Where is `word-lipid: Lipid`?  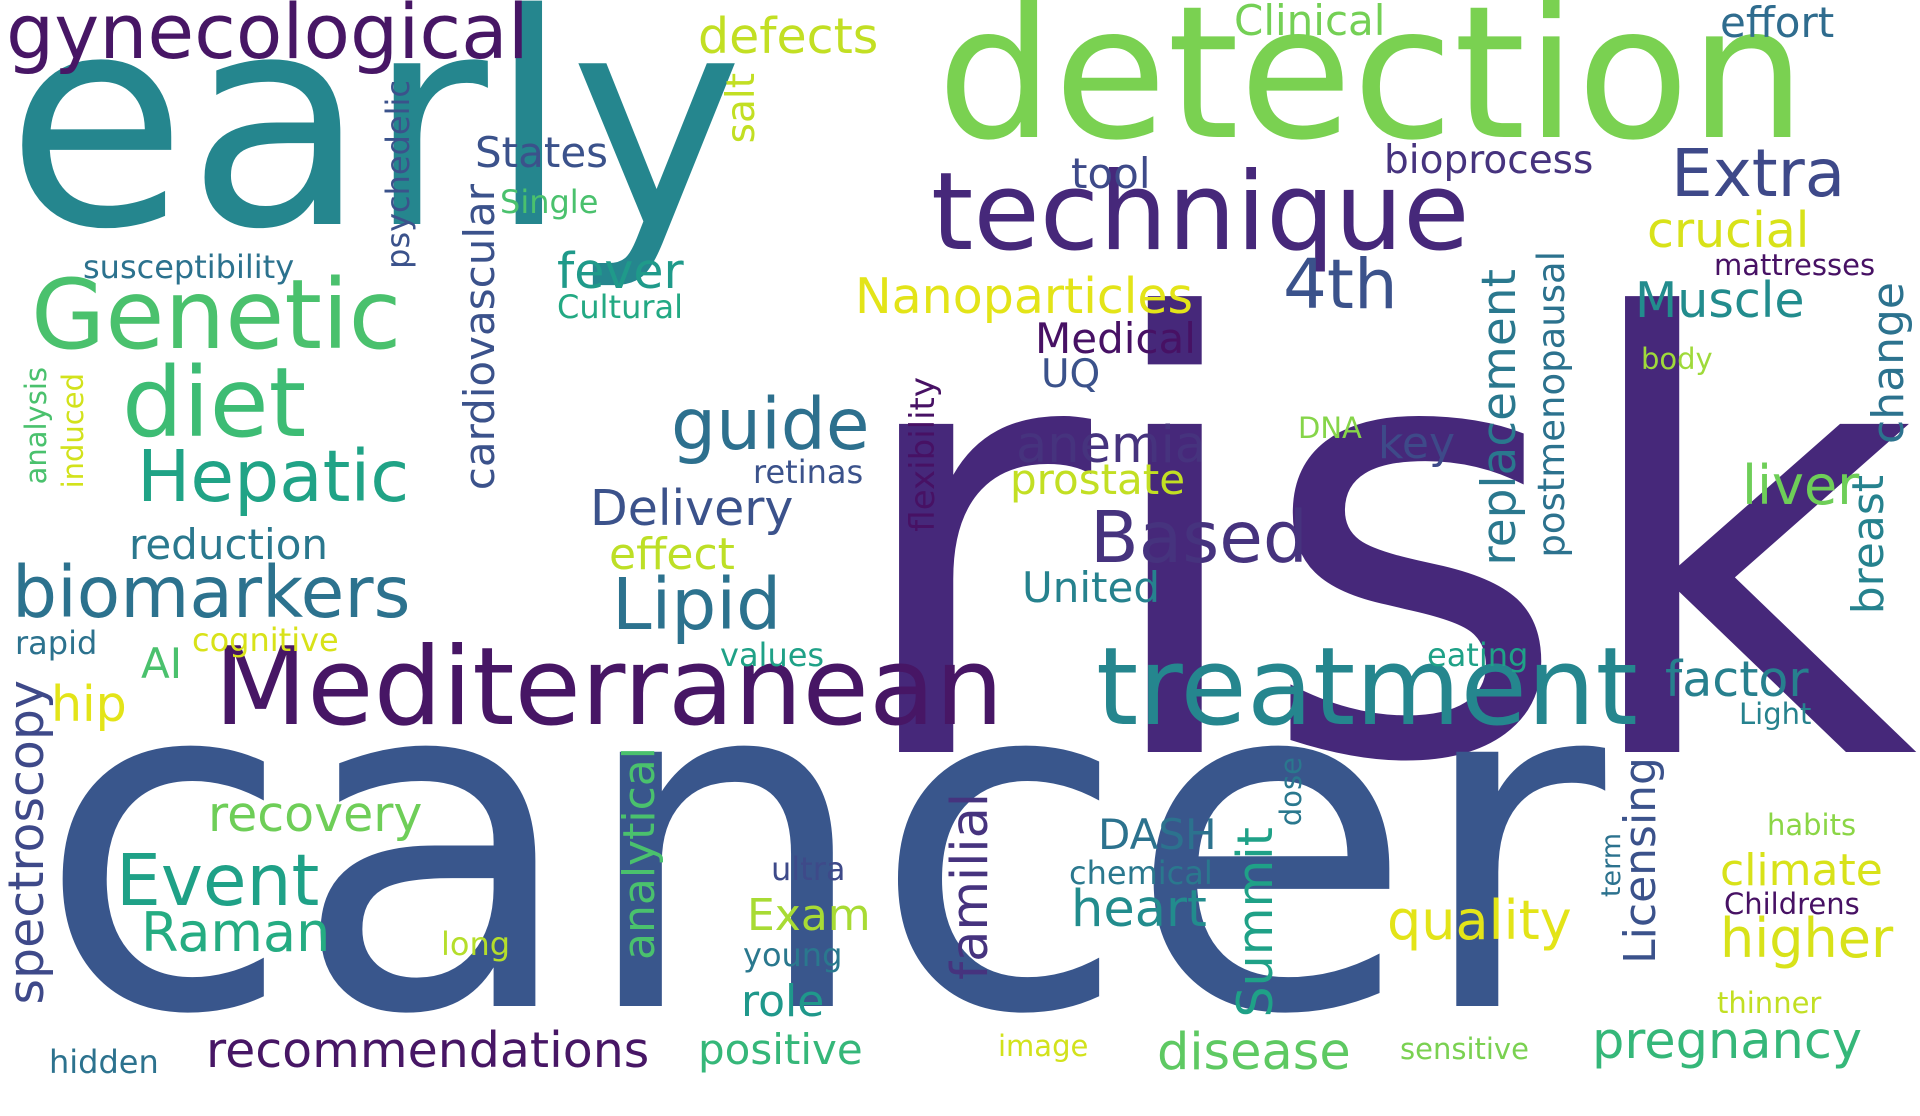 word-lipid: Lipid is located at coordinates (697, 604).